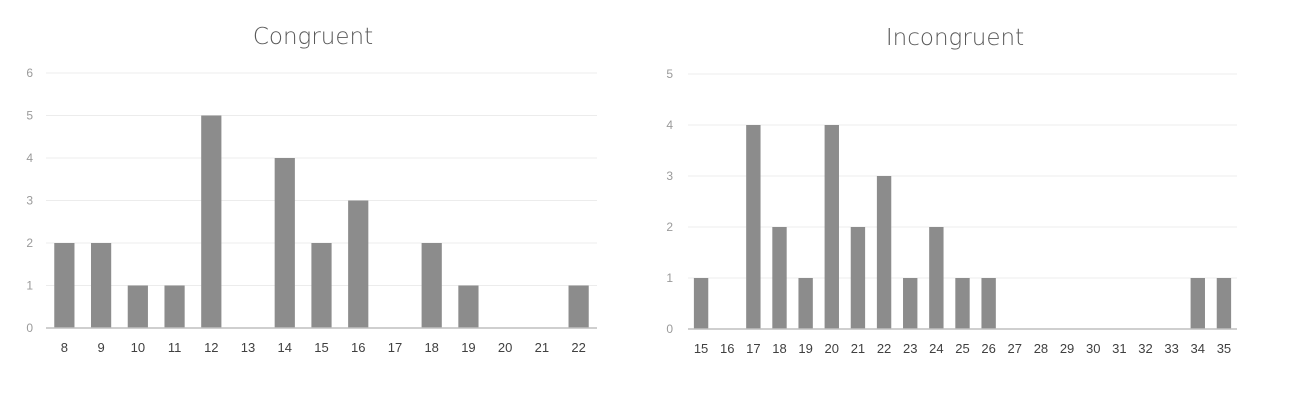  I want to click on x-tick-label: 10, so click(138, 347).